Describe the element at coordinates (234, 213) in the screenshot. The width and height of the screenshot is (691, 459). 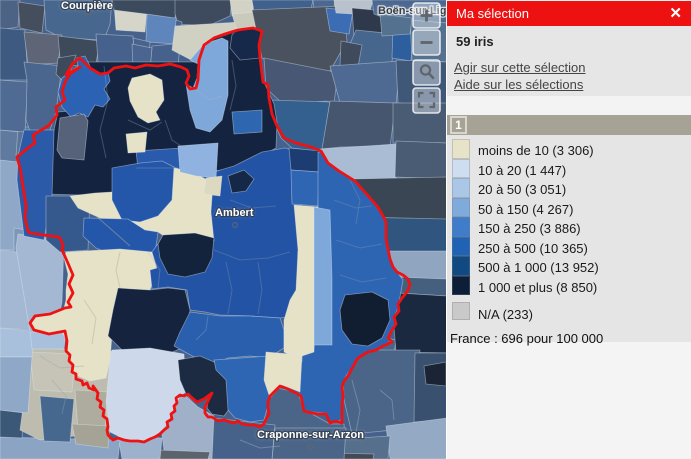
I see `svg-text: Ambert` at that location.